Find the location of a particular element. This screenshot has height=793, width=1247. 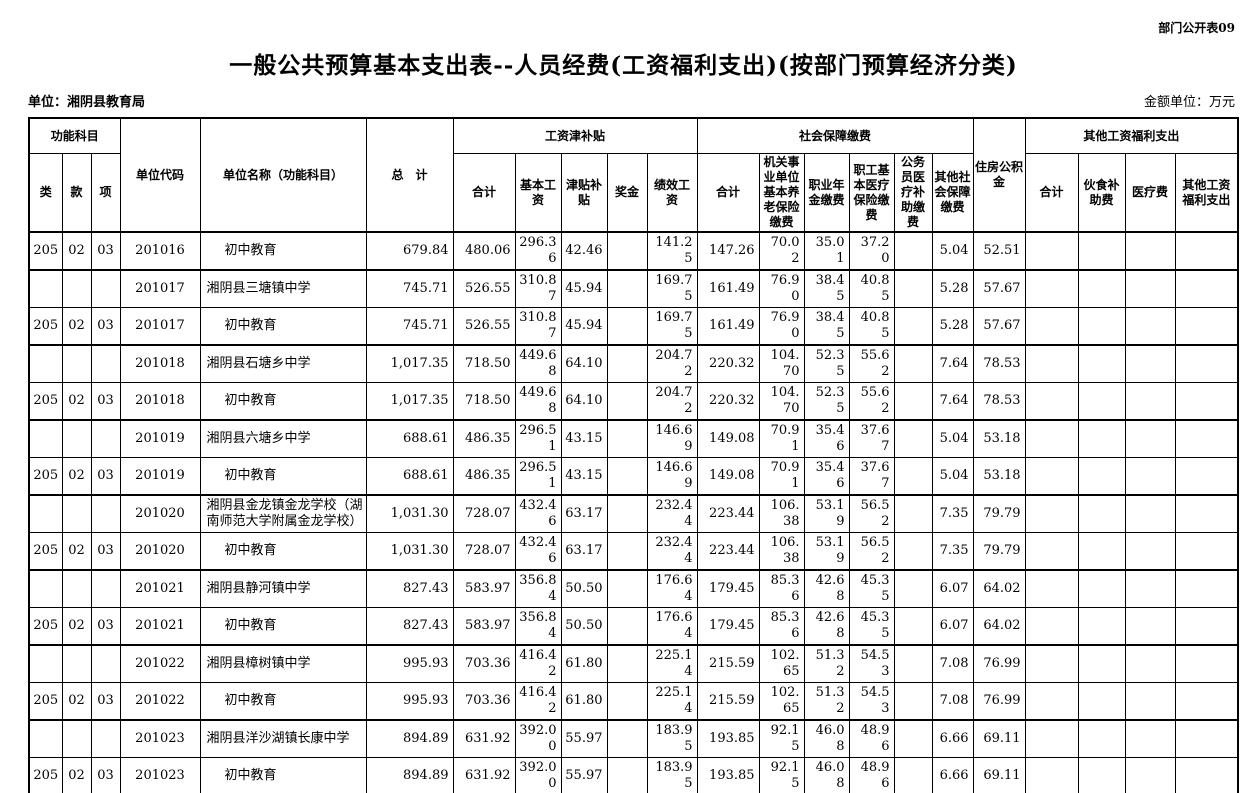

cell-basic-wage: 356.84 is located at coordinates (538, 588).